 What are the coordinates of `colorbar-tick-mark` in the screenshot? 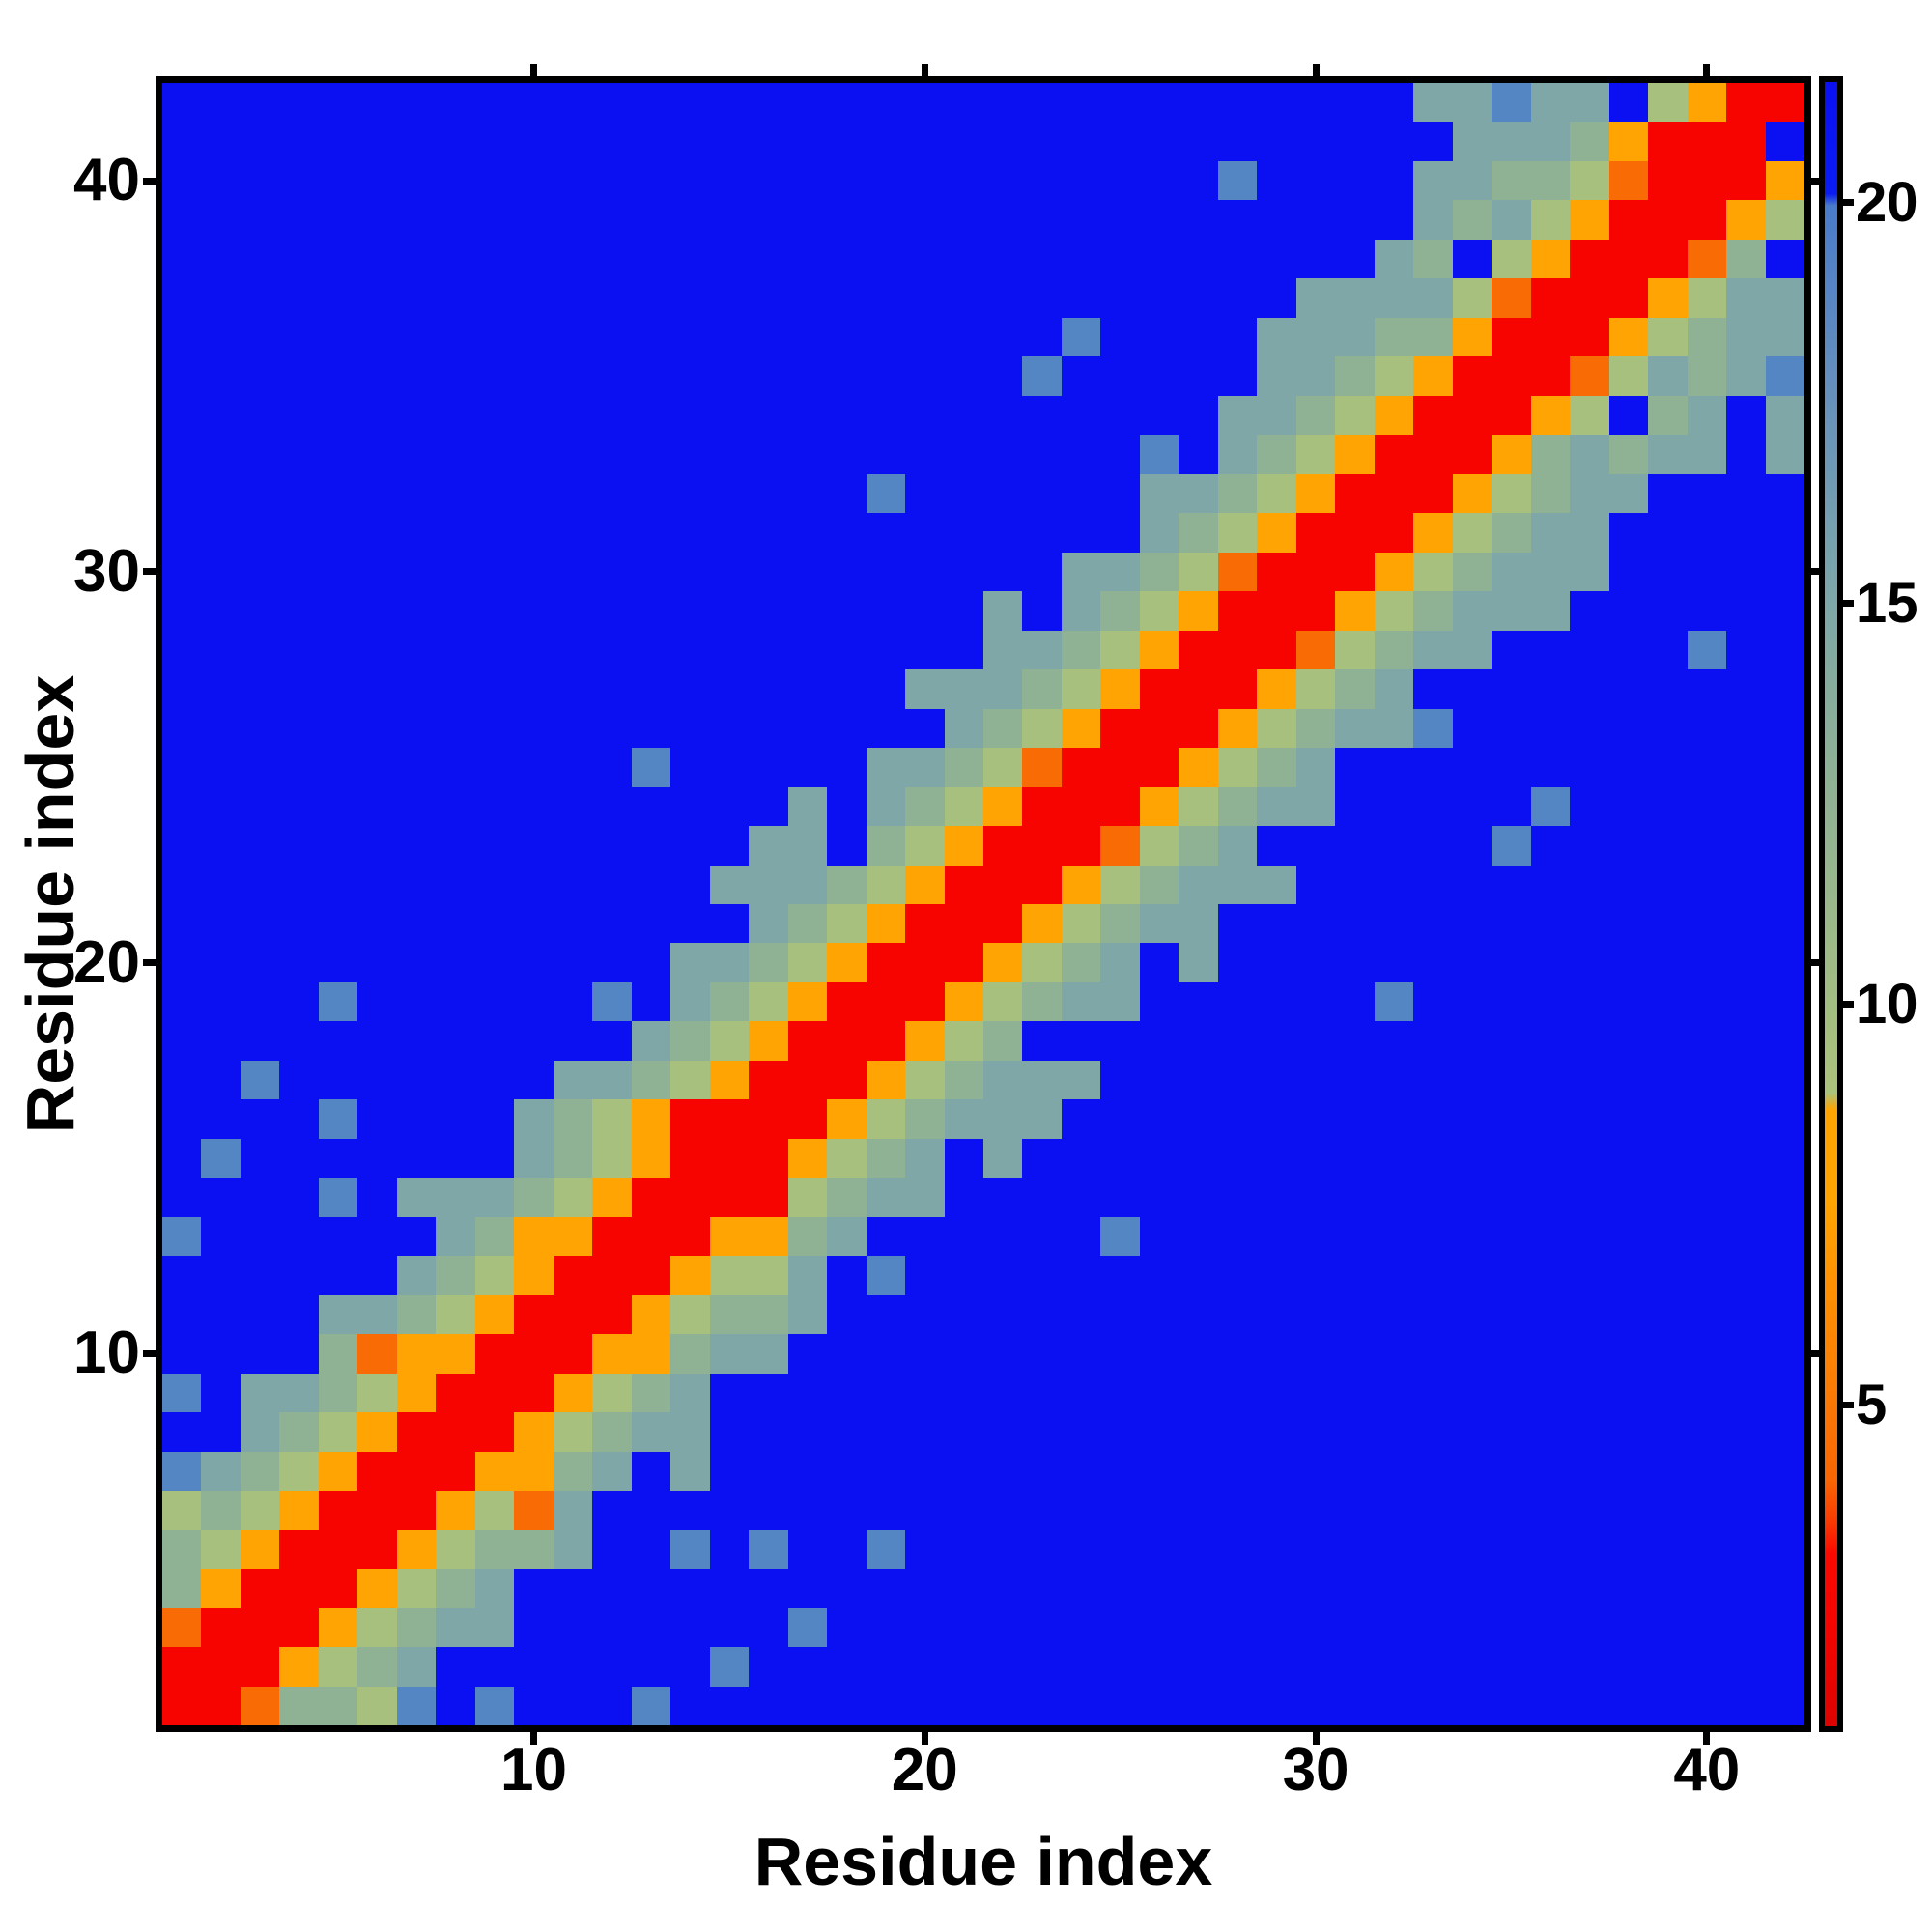 It's located at (1848, 1005).